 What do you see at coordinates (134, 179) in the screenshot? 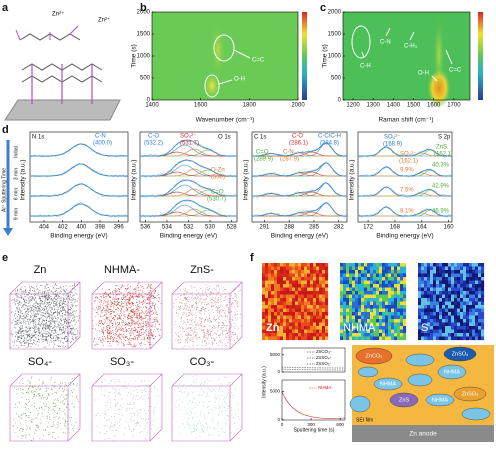
I see `y-axis-label: Intensity (a.u.)` at bounding box center [134, 179].